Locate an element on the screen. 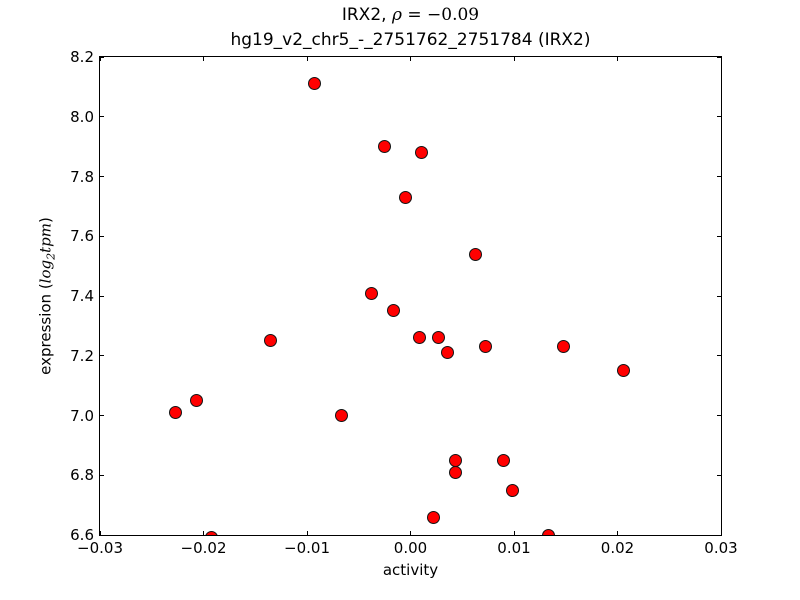  x-tick-label: 0.03 is located at coordinates (721, 548).